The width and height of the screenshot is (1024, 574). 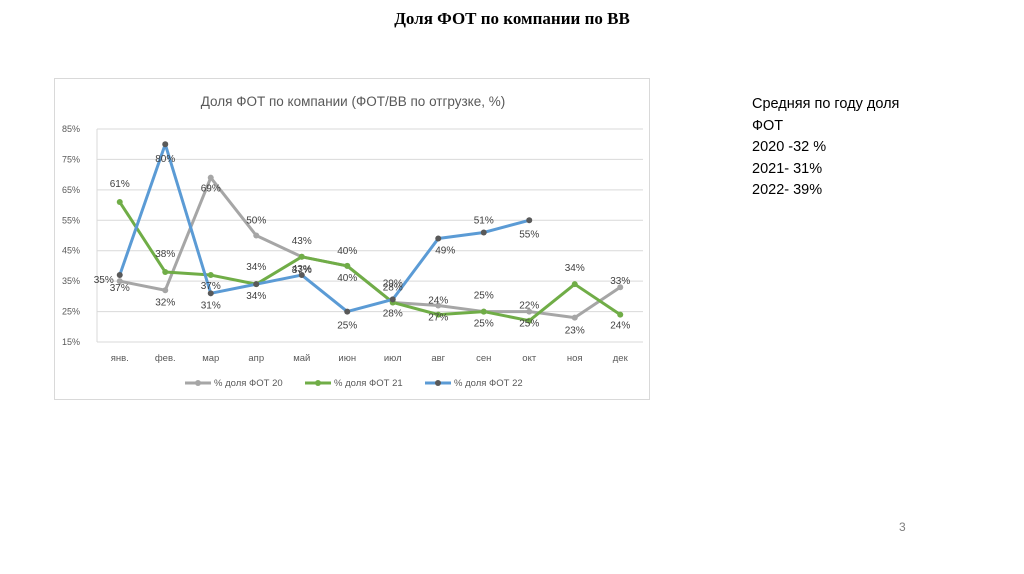 I want to click on data-label: 27%, so click(x=438, y=317).